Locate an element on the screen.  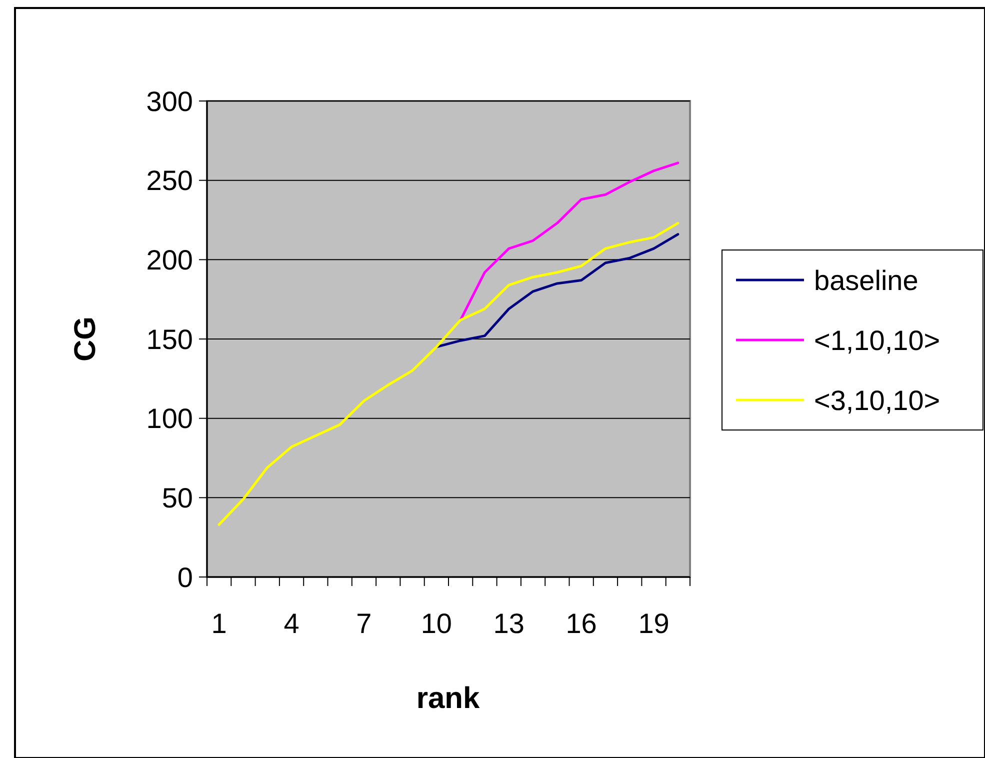
x-tick-label: 4 is located at coordinates (292, 623).